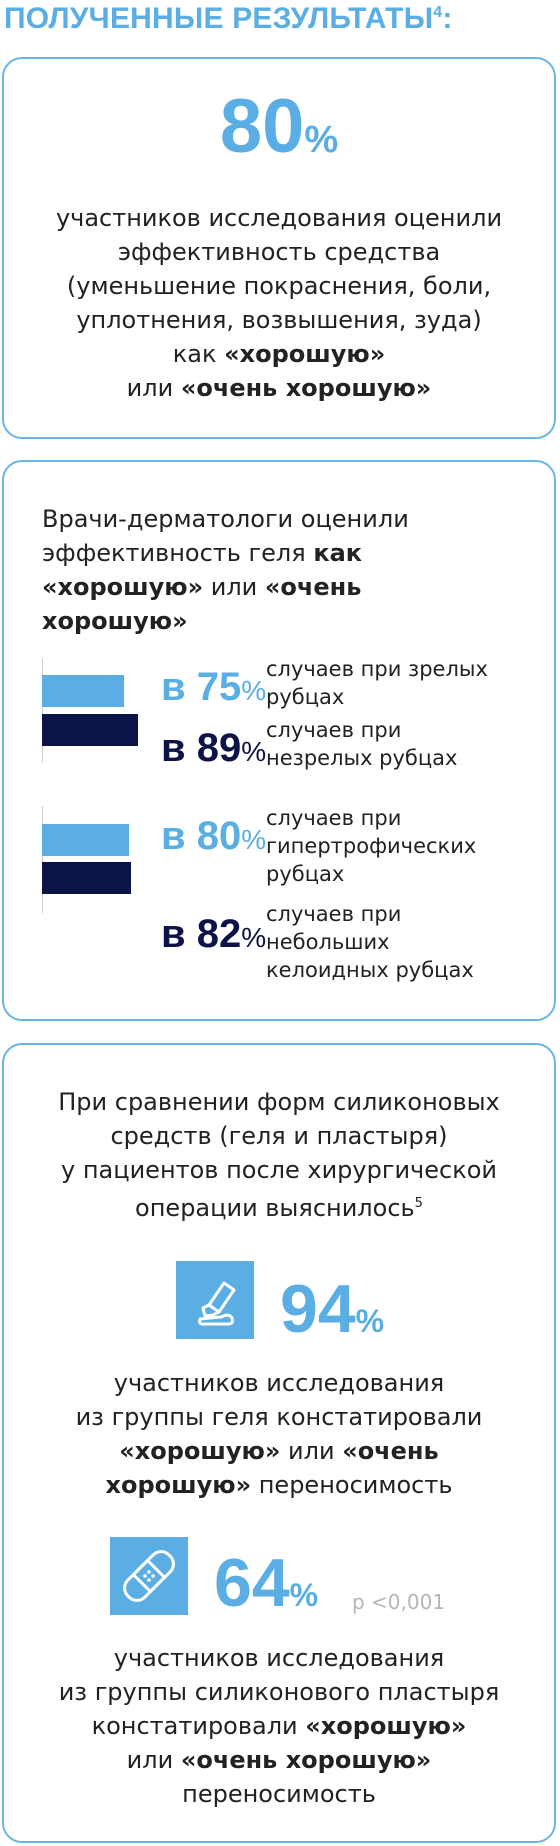 This screenshot has height=1846, width=560. I want to click on footnote-ref: 4, so click(438, 12).